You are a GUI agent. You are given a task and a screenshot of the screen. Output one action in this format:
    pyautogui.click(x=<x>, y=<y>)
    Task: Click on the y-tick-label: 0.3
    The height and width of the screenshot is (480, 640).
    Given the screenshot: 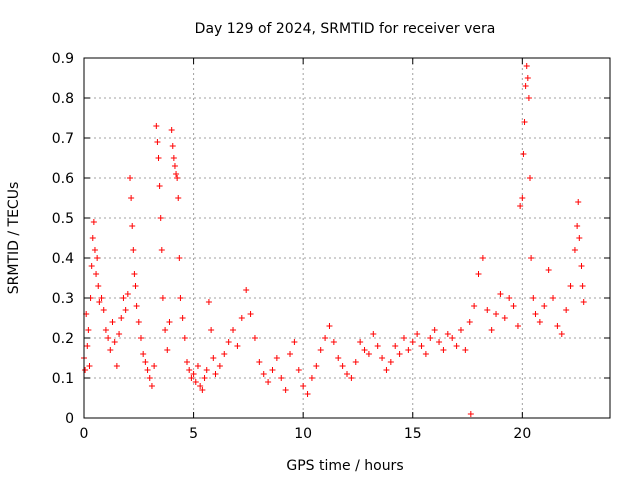 What is the action you would take?
    pyautogui.click(x=63, y=299)
    